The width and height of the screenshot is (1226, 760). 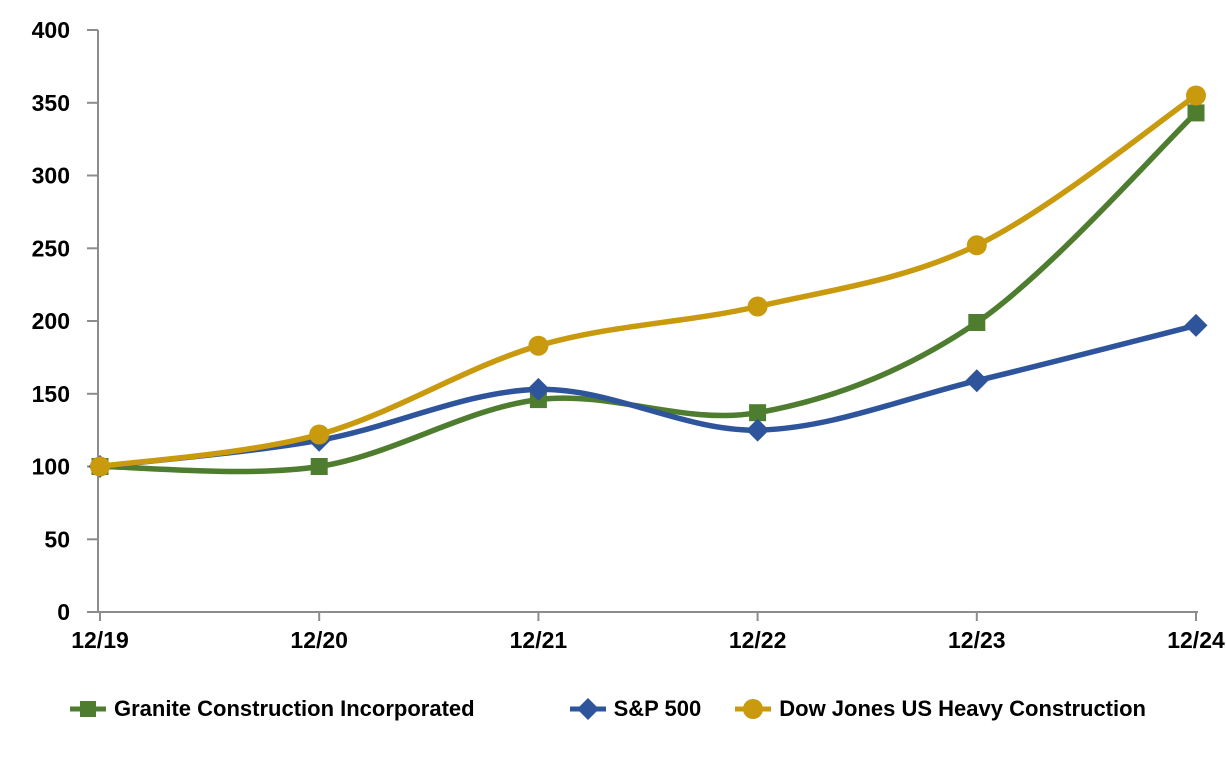 What do you see at coordinates (51, 321) in the screenshot?
I see `y-tick-label: 200` at bounding box center [51, 321].